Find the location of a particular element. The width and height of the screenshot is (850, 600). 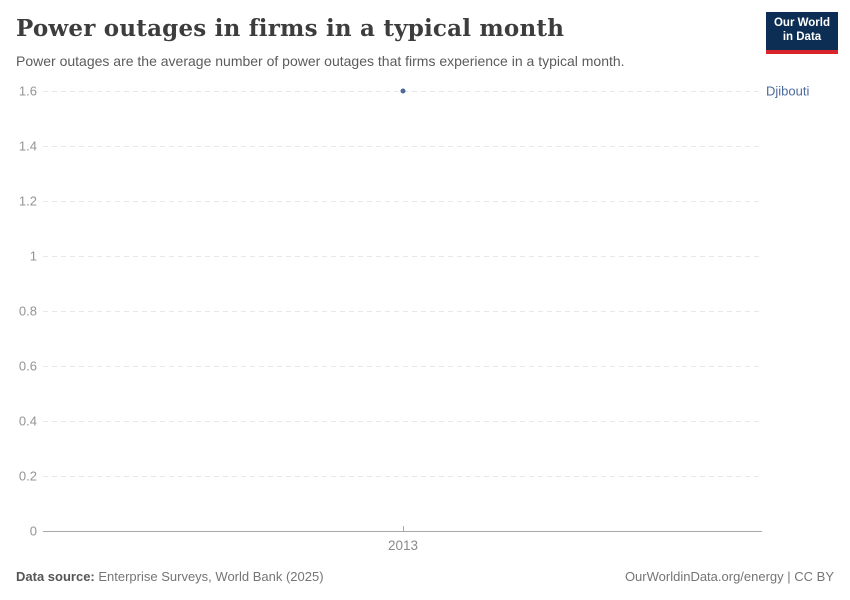

credit-line: OurWorldinData.org/energy | CC BY is located at coordinates (729, 576).